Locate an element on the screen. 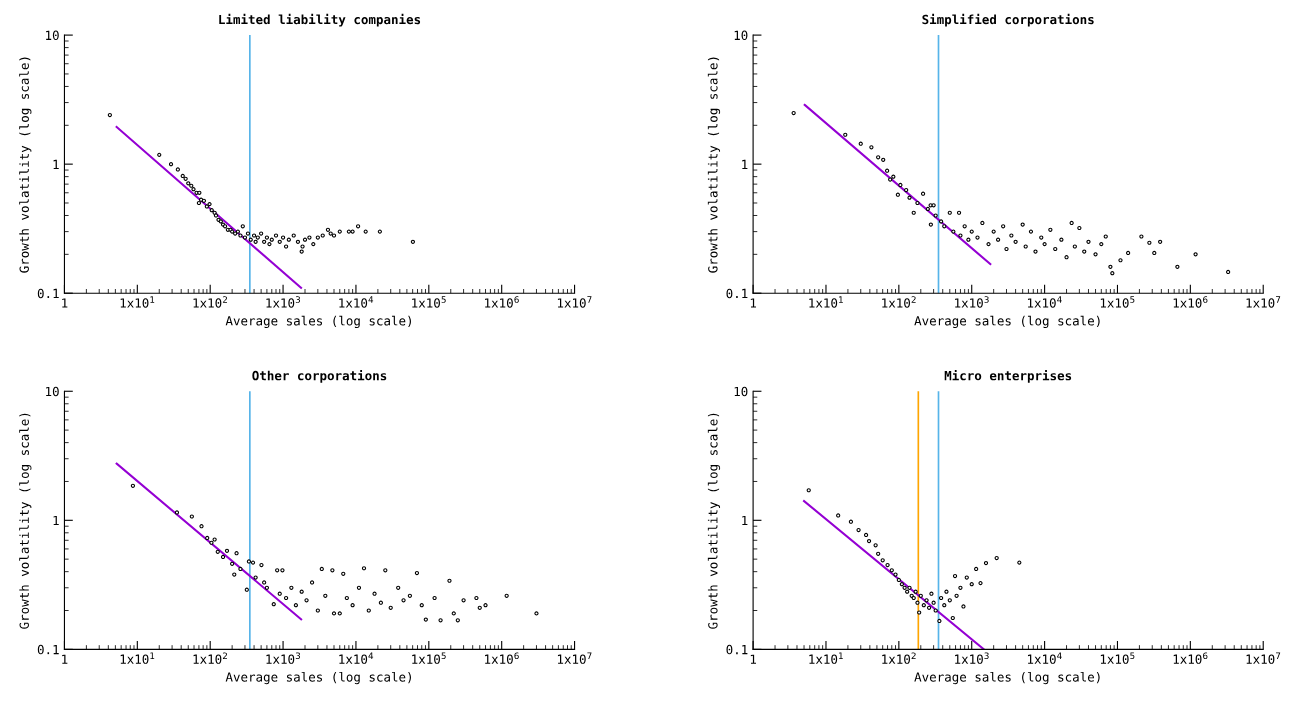 Image resolution: width=1289 pixels, height=702 pixels. chart-title: Other corporations is located at coordinates (319, 376).